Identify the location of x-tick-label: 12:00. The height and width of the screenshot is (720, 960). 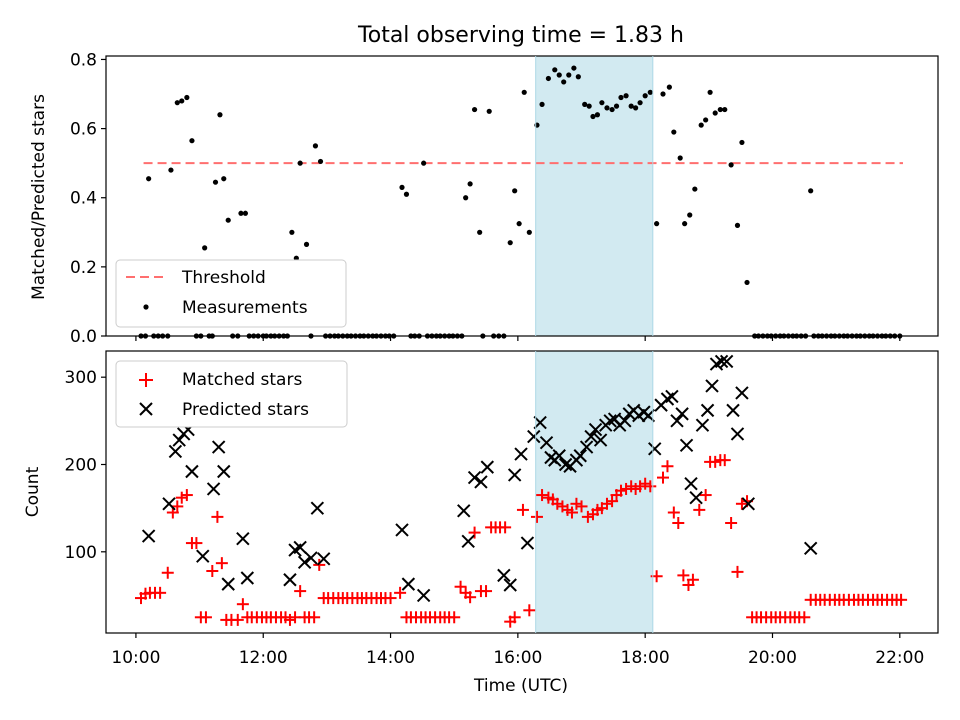
(263, 658).